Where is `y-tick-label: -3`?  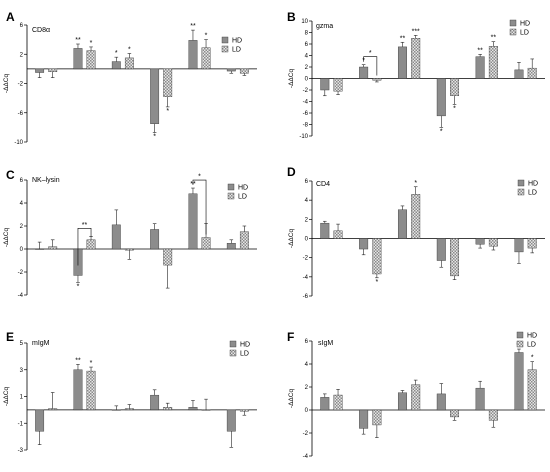 y-tick-label: -3 is located at coordinates (21, 451).